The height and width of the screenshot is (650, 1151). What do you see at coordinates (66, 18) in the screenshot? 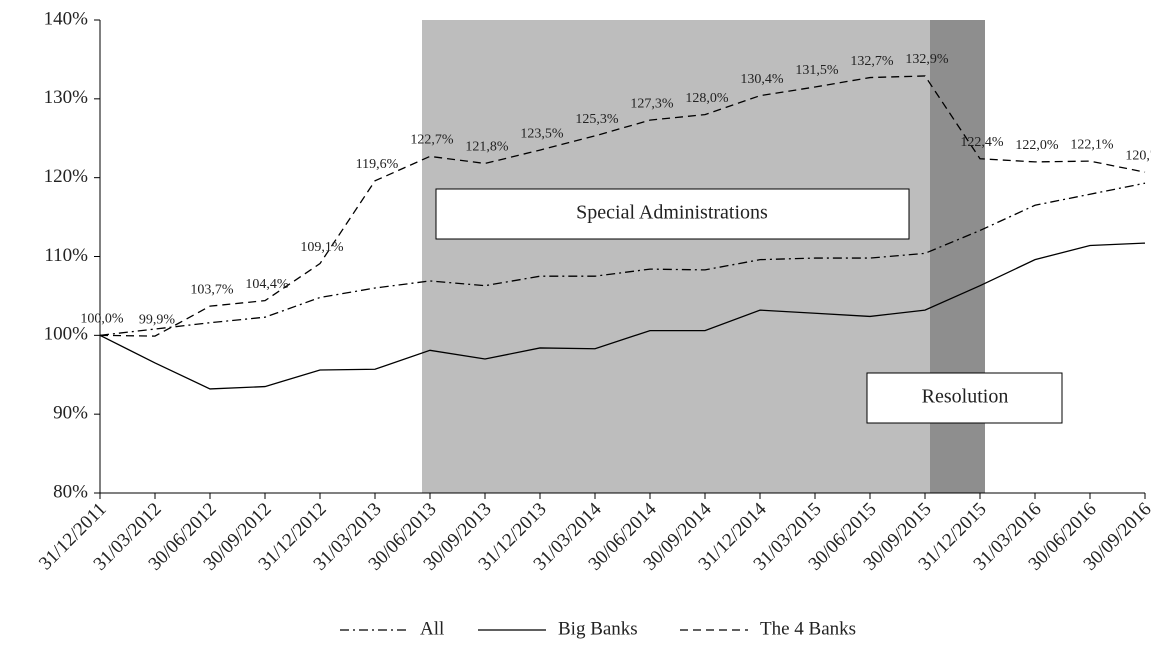
I see `y-tick-label: 140%` at bounding box center [66, 18].